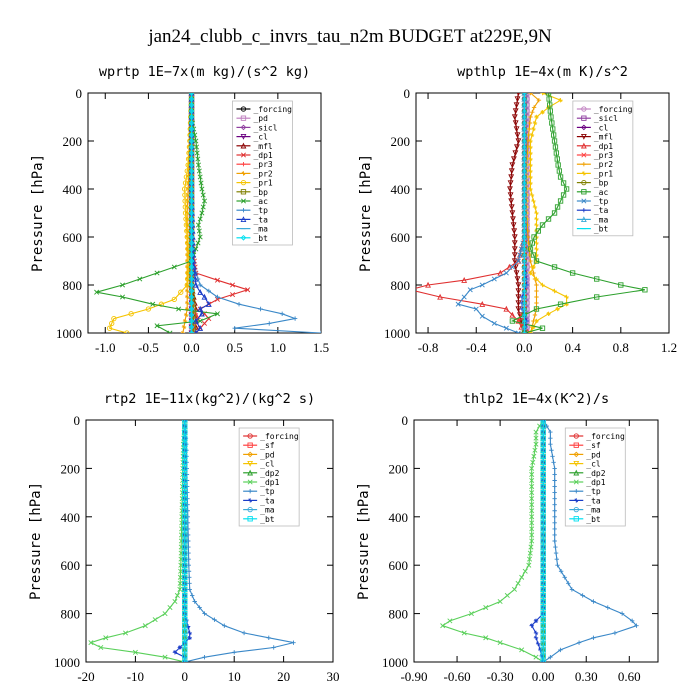 This screenshot has height=700, width=700. I want to click on series-line-dp1, so click(137, 541).